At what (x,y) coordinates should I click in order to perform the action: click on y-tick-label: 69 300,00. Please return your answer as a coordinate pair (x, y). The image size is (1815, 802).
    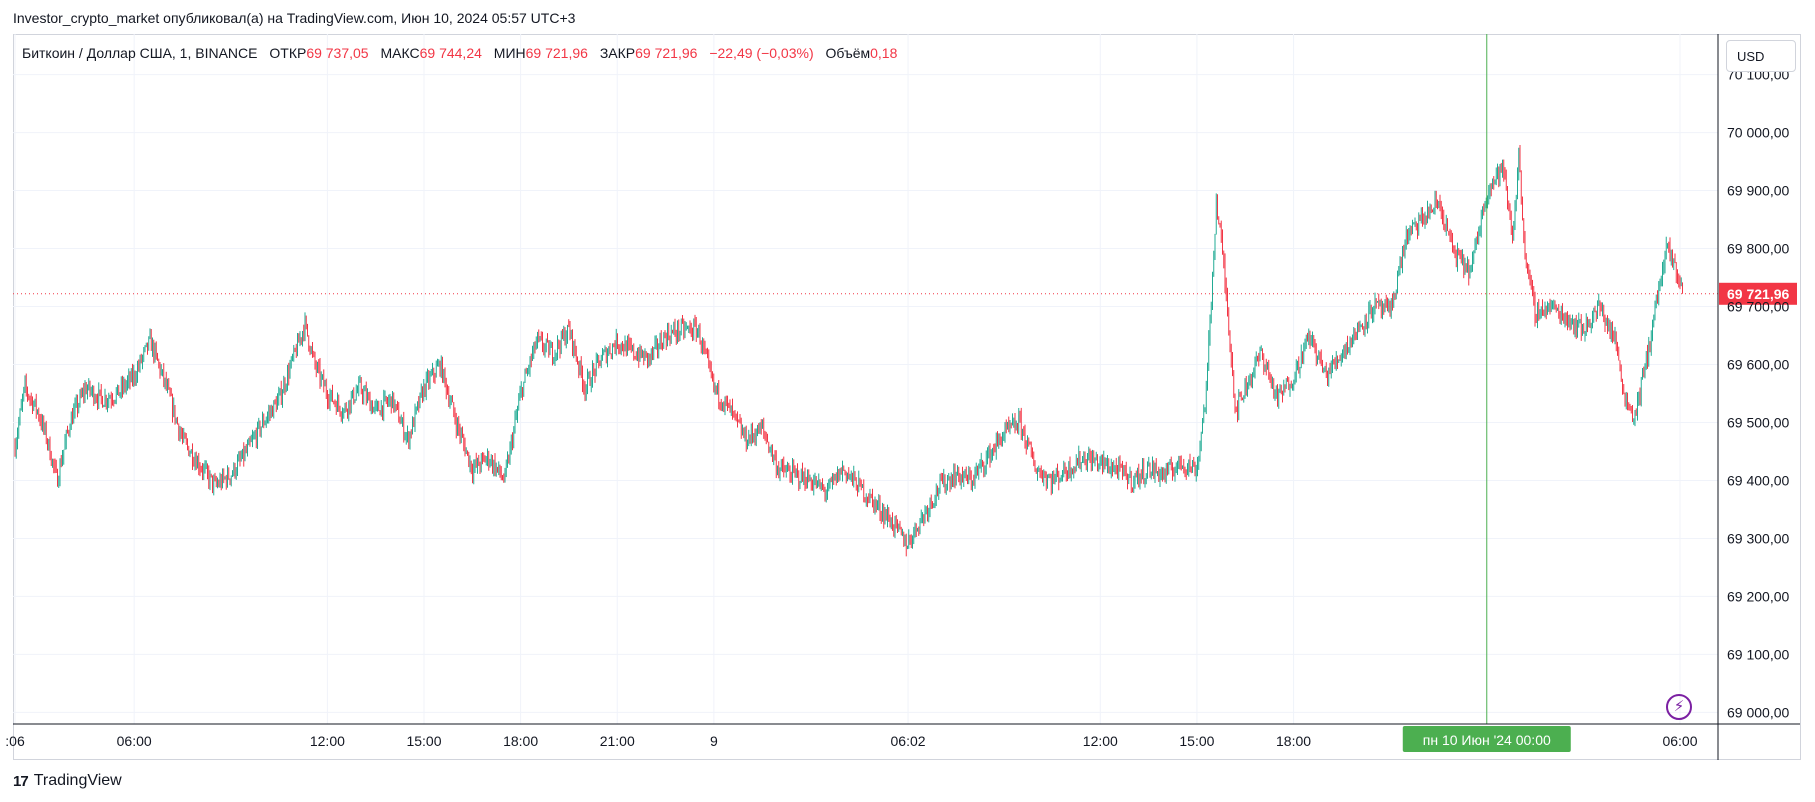
    Looking at the image, I should click on (1758, 538).